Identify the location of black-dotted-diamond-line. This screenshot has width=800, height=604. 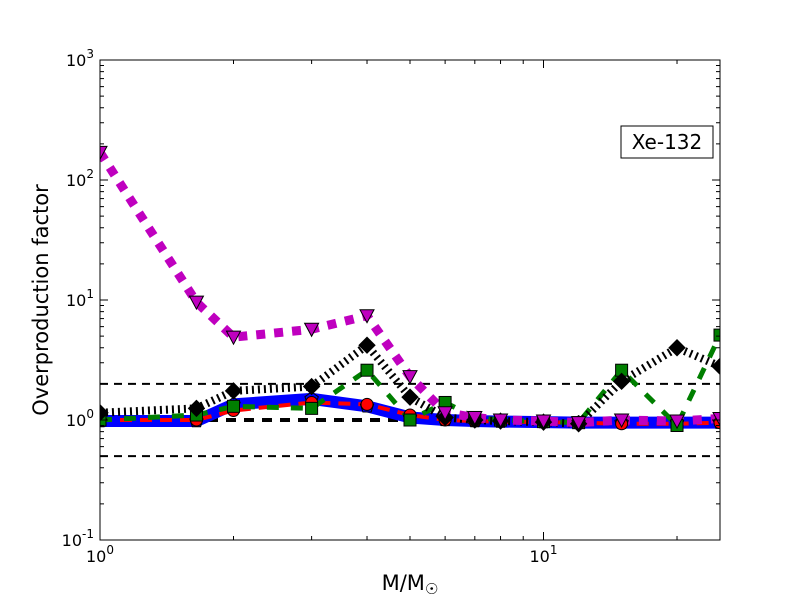
(410, 384).